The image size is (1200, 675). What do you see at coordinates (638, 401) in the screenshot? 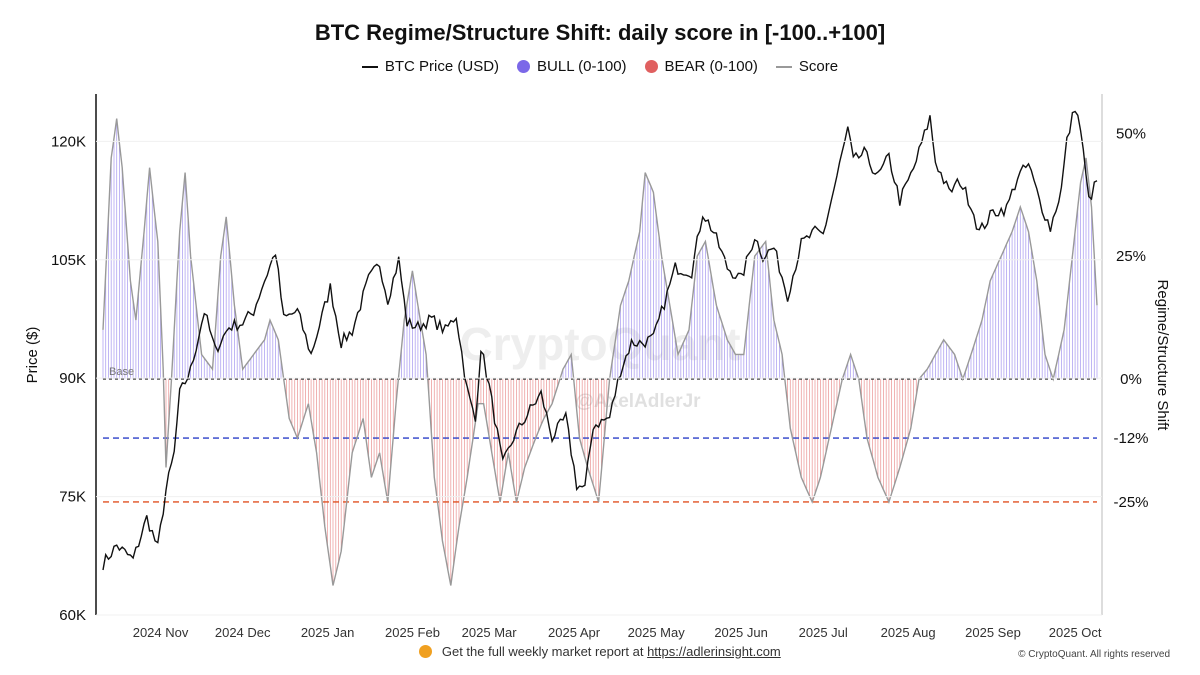
I see `watermark-author: @AxelAdlerJr` at bounding box center [638, 401].